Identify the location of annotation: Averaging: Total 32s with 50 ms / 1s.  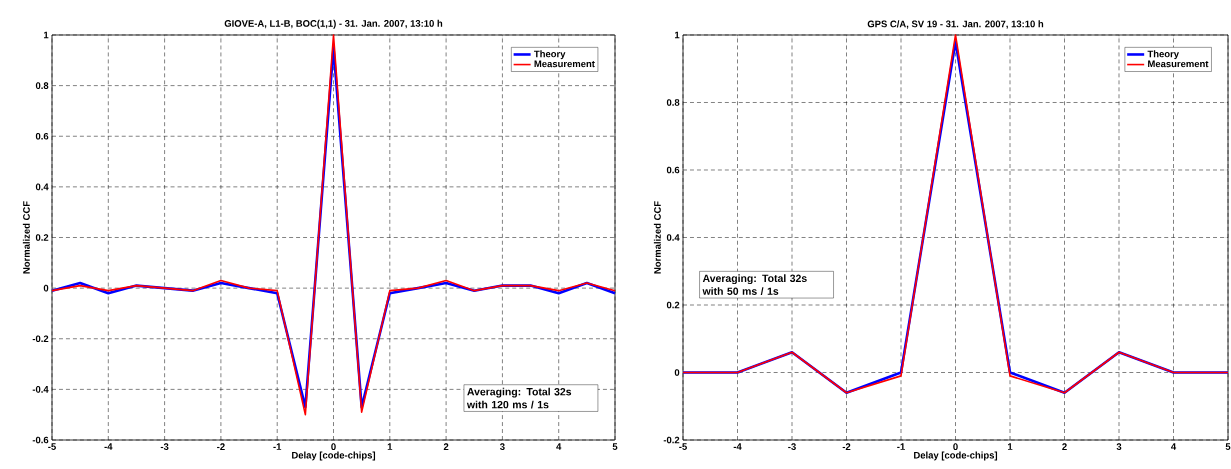
(754, 285).